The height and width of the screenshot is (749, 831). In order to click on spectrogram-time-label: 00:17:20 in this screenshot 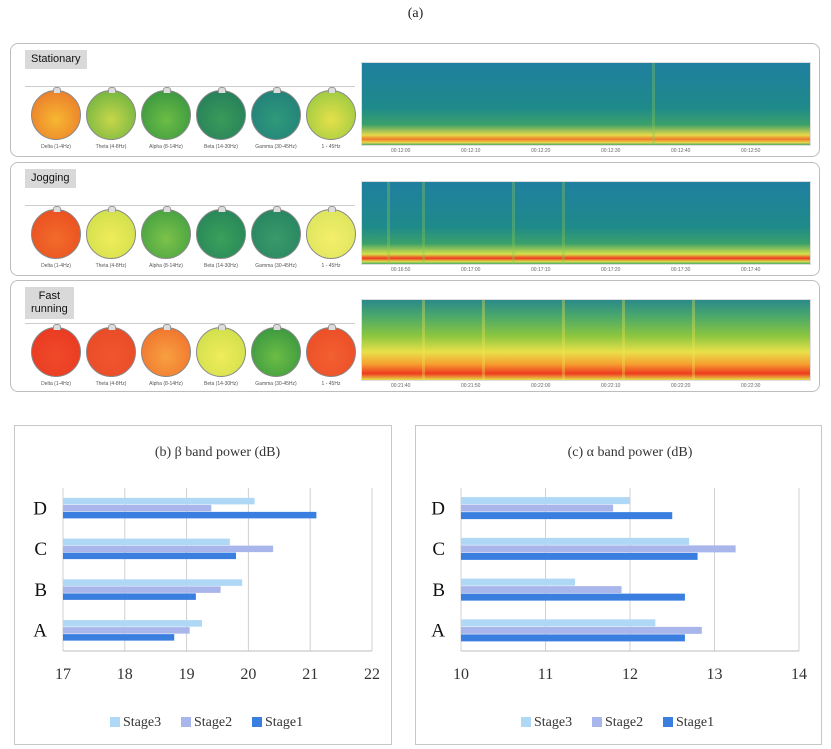, I will do `click(611, 270)`.